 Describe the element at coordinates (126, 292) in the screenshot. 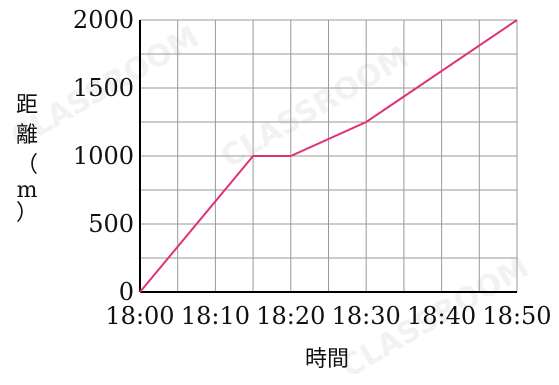

I see `y-tick-label: 0` at that location.